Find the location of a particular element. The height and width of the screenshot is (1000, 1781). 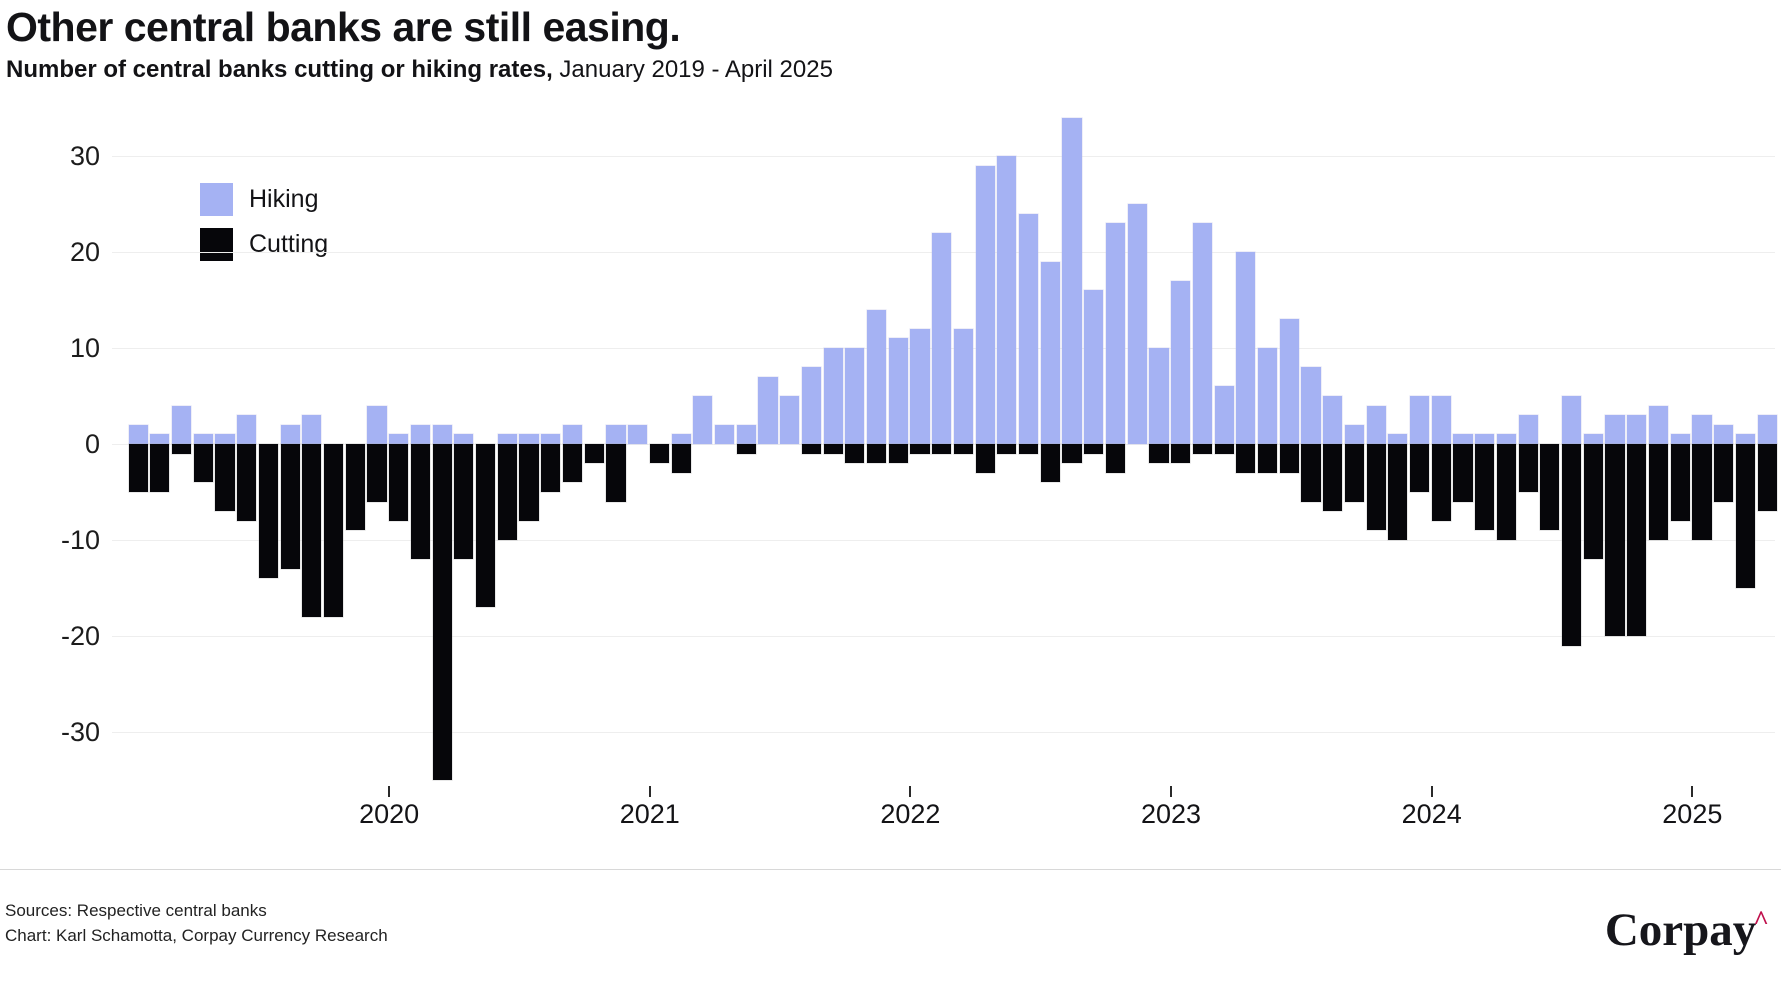

y-tick-label--30: -30 is located at coordinates (80, 732).